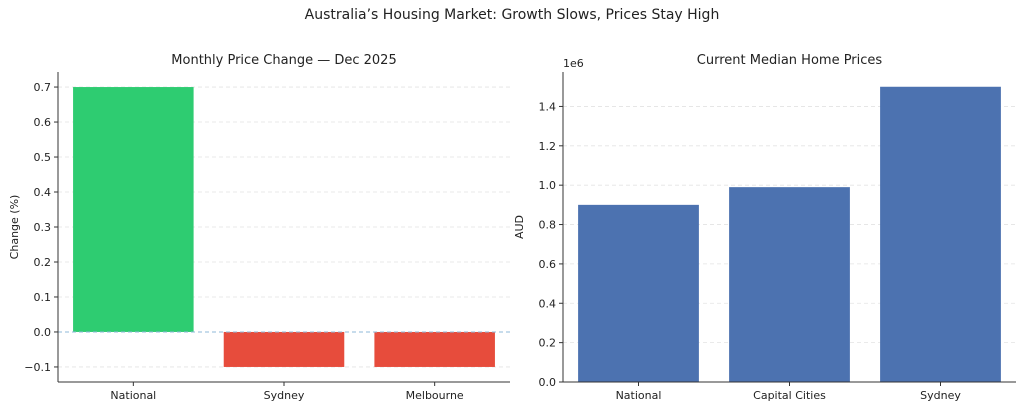 The image size is (1024, 409). What do you see at coordinates (789, 284) in the screenshot?
I see `bar-capital-cities` at bounding box center [789, 284].